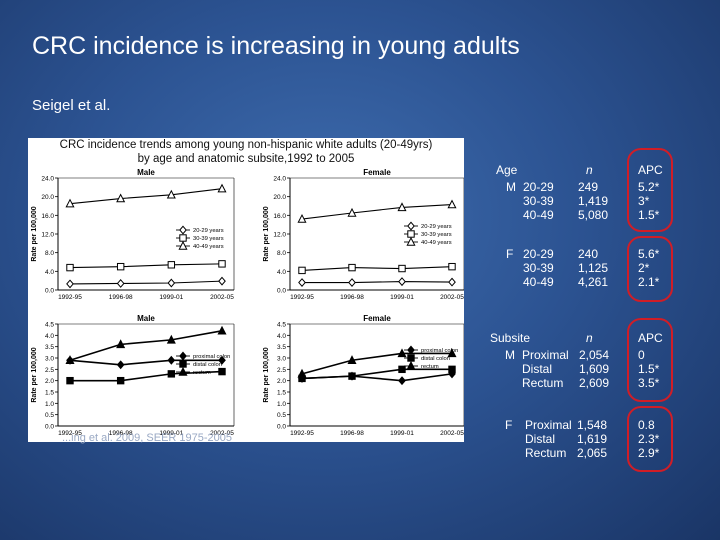  Describe the element at coordinates (281, 325) in the screenshot. I see `chart4-ytick-label: 4.5` at that location.